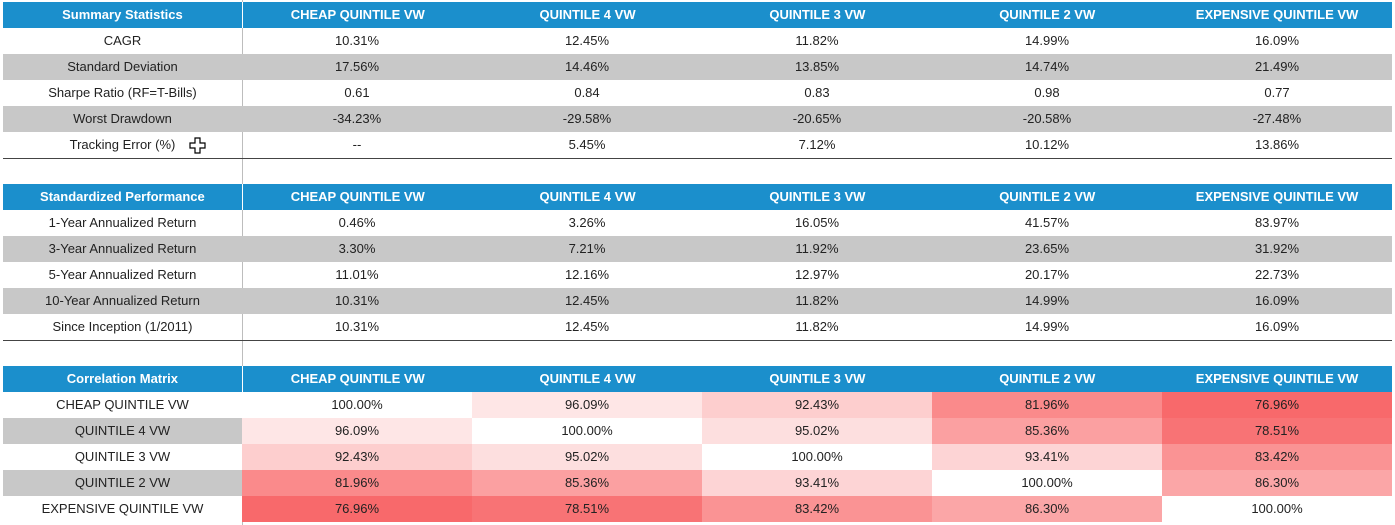 The width and height of the screenshot is (1395, 525). What do you see at coordinates (1277, 118) in the screenshot?
I see `data-cell: -27.48%` at bounding box center [1277, 118].